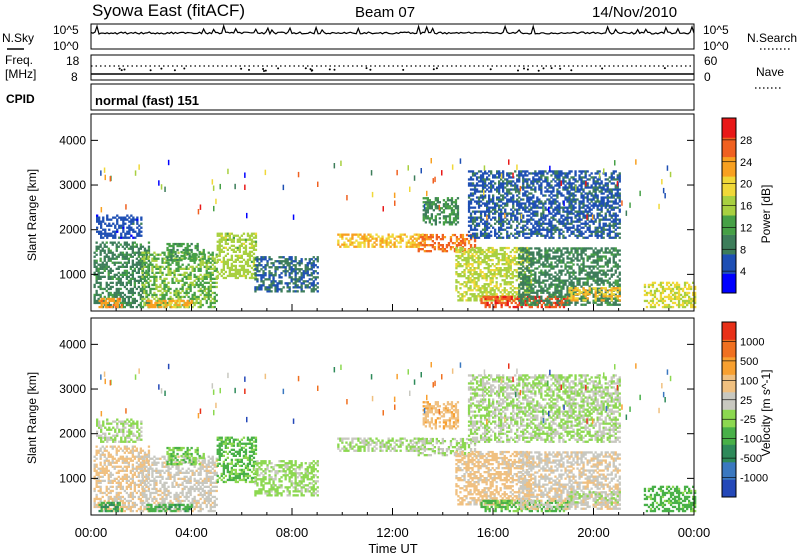 The image size is (800, 554). Describe the element at coordinates (392, 67) in the screenshot. I see `freq-panel-frame` at that location.